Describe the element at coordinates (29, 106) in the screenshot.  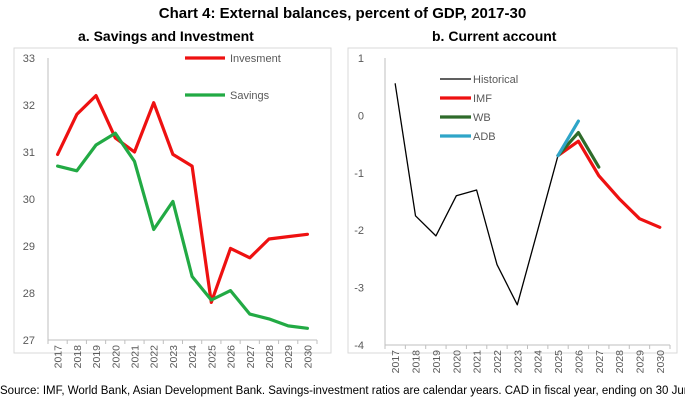
I see `y-tick-label: 32` at that location.